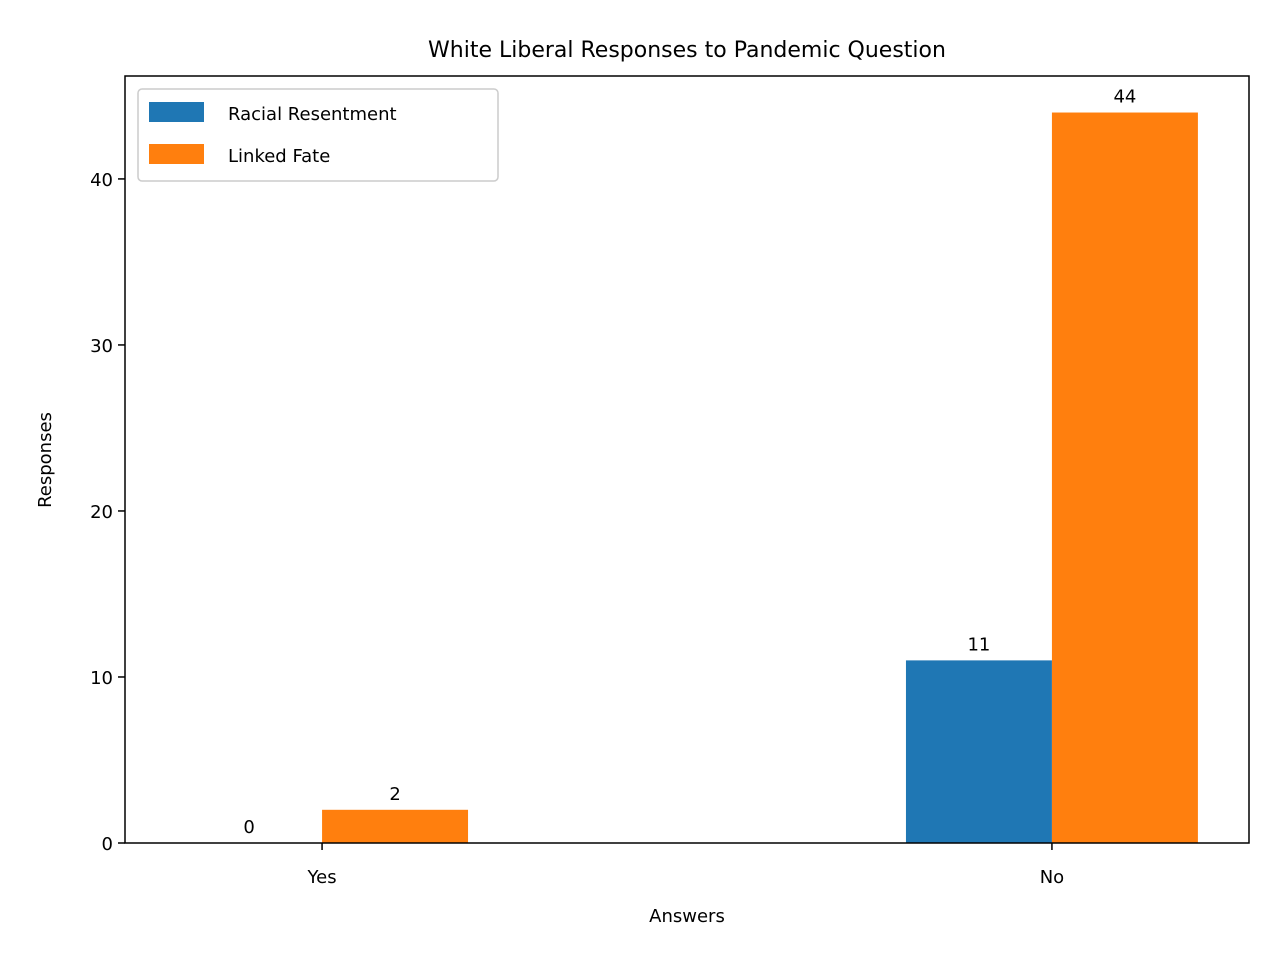  Describe the element at coordinates (394, 794) in the screenshot. I see `data-label-linked-fate-yes: 2` at that location.